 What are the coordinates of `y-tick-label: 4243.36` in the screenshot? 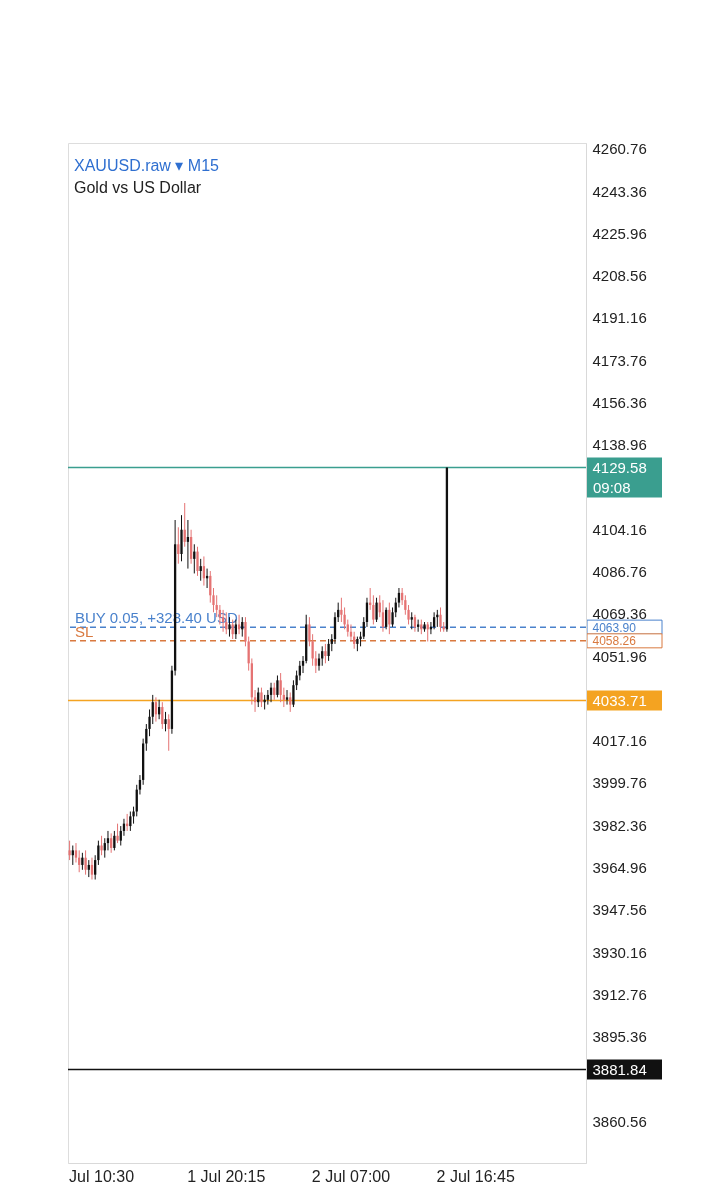 It's located at (619, 191).